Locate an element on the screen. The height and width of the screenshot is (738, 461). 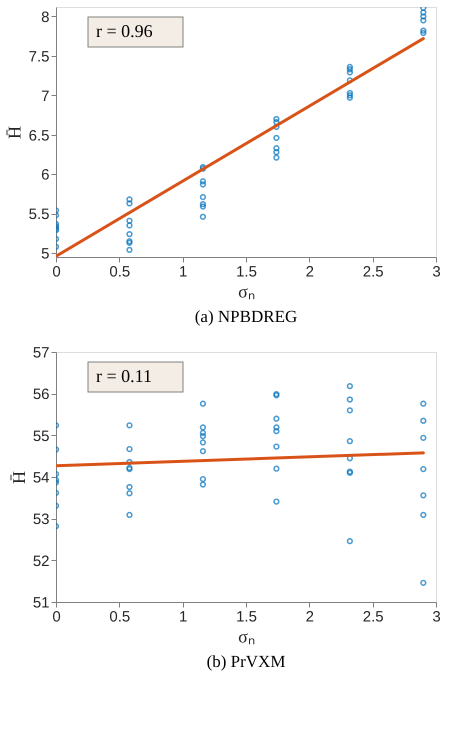
y-tick-label: 57 is located at coordinates (41, 353).